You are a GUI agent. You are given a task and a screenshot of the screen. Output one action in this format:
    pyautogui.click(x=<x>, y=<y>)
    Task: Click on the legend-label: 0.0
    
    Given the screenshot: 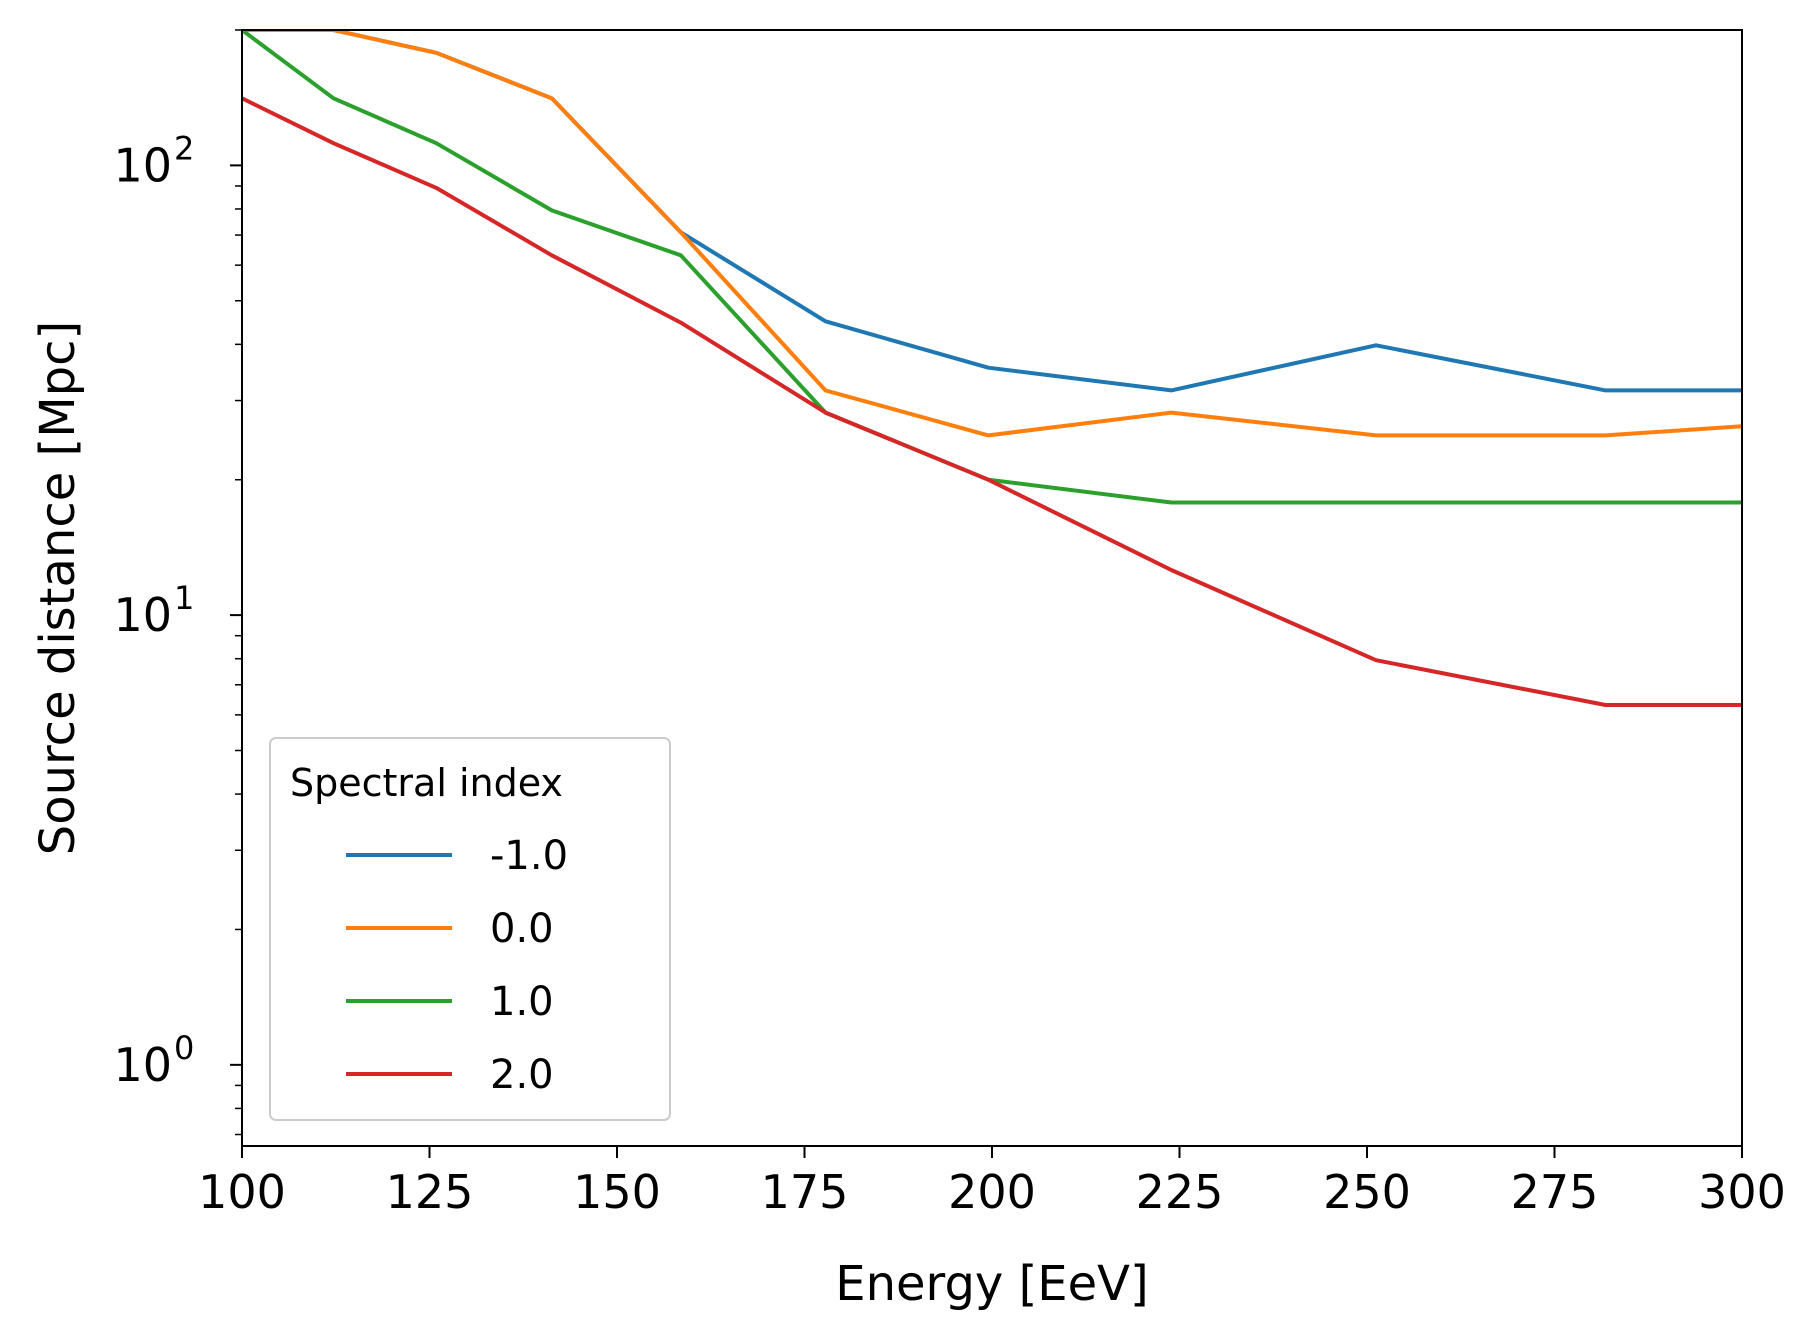 What is the action you would take?
    pyautogui.click(x=522, y=929)
    